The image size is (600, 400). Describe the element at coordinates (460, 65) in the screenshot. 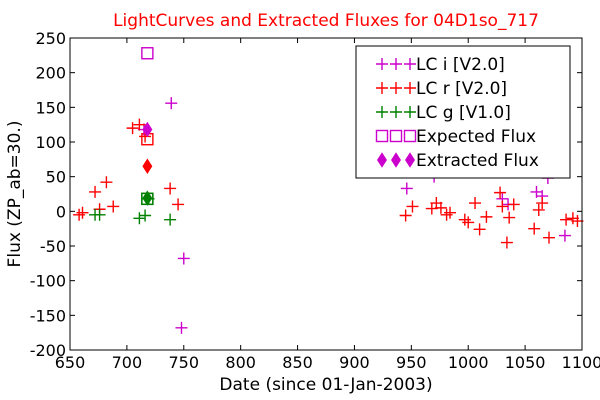

I see `legend-label: LC i [V2.0]` at that location.